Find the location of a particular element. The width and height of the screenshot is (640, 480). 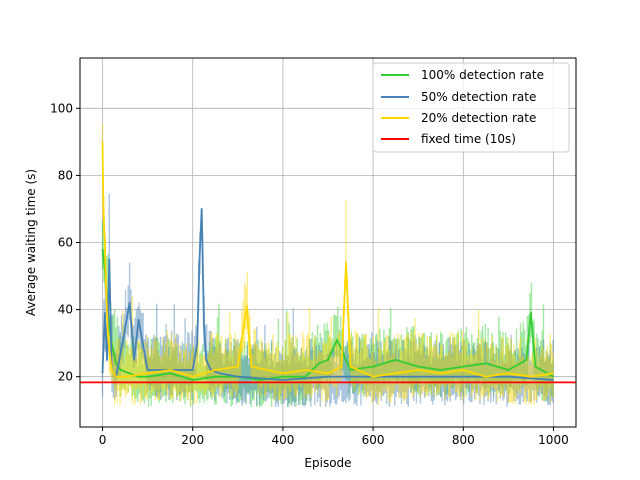

x-tick-label: 800 is located at coordinates (463, 440).